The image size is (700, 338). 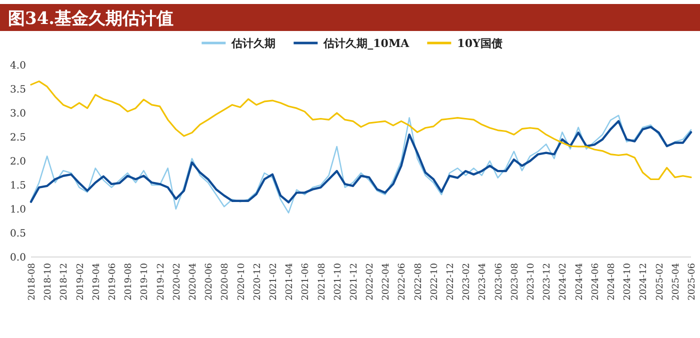 I want to click on y-tick-label: 1.5, so click(x=18, y=186).